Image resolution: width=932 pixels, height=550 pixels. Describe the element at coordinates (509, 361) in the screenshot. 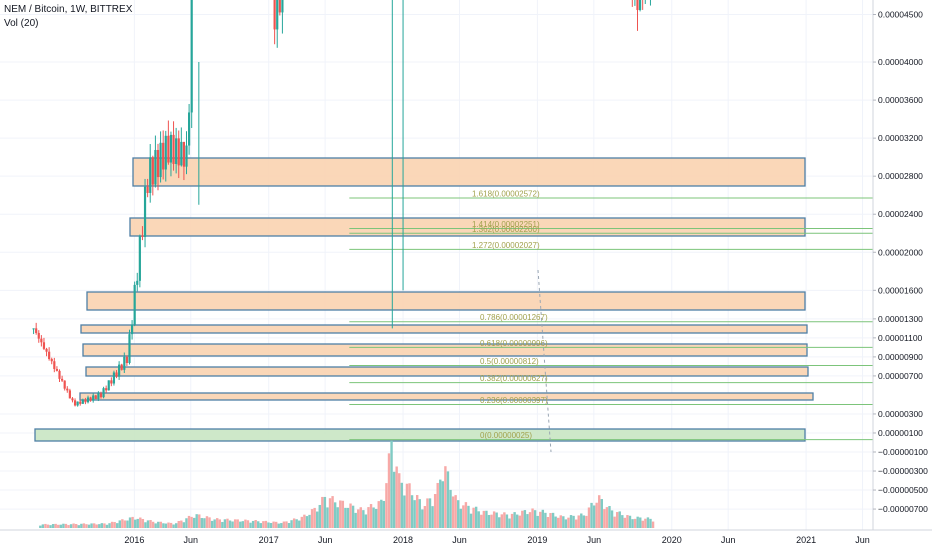

I see `fib-level-label: 0.5(0.00000812)` at that location.